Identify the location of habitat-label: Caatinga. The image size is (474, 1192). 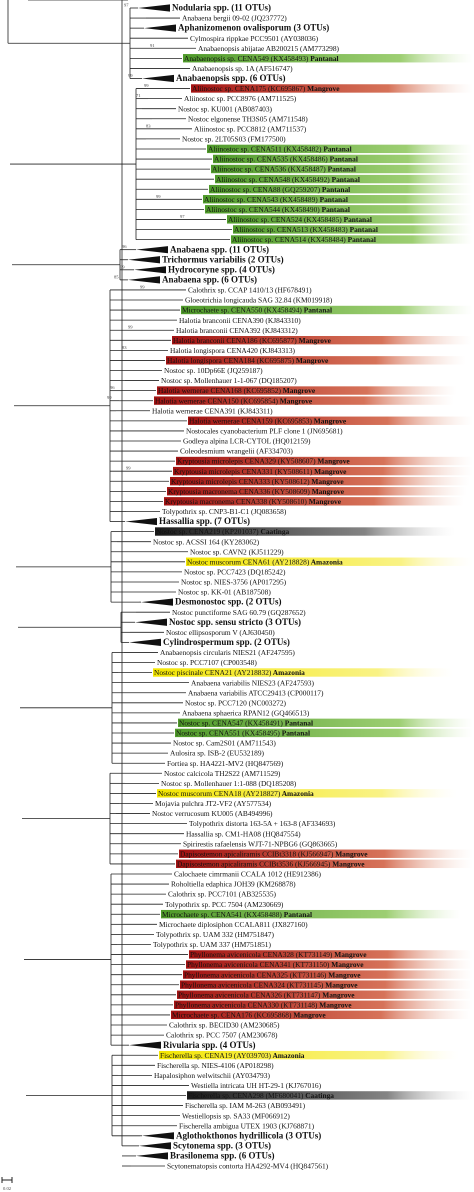
(318, 1095).